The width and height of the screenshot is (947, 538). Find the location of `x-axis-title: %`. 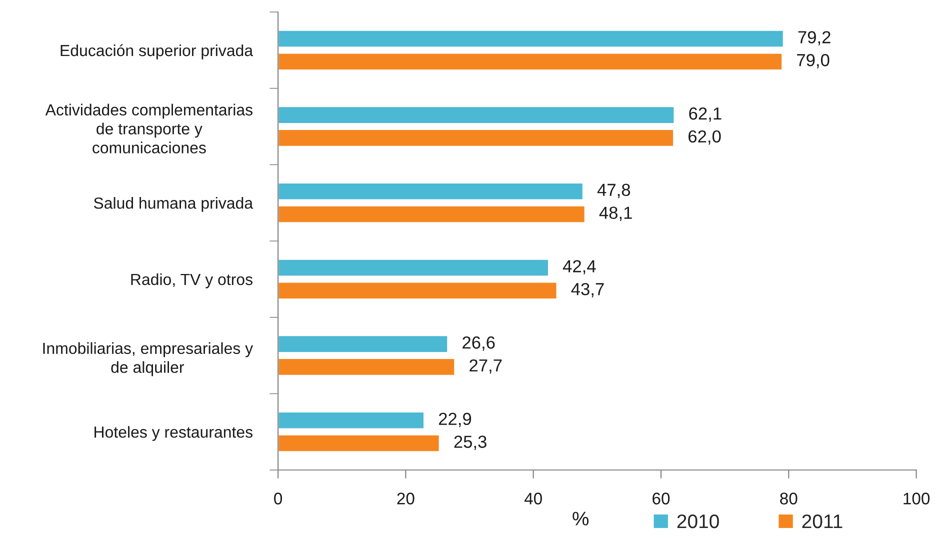

x-axis-title: % is located at coordinates (580, 519).